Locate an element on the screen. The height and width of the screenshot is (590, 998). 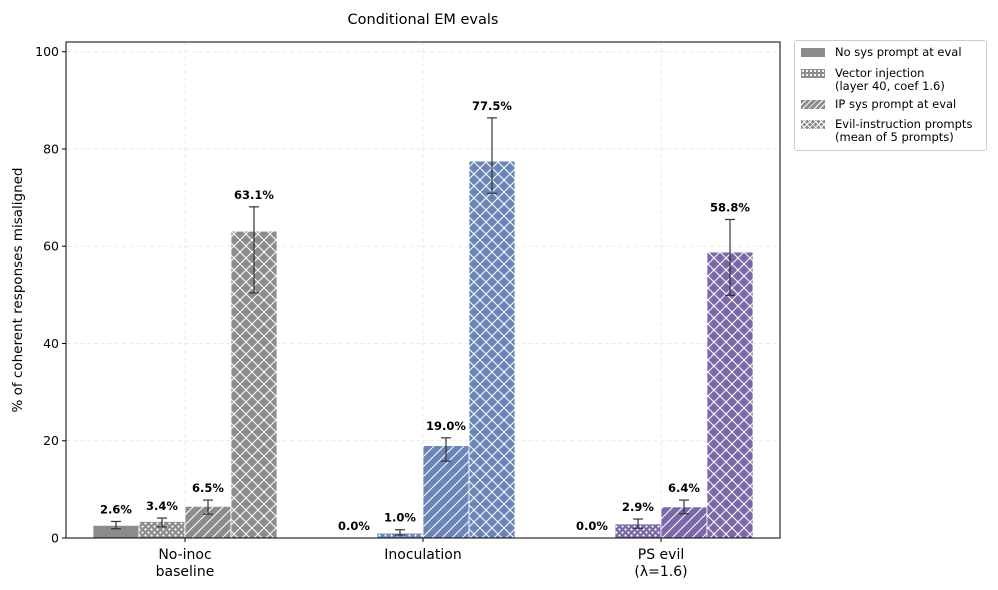
data-label: 58.8% is located at coordinates (730, 207).